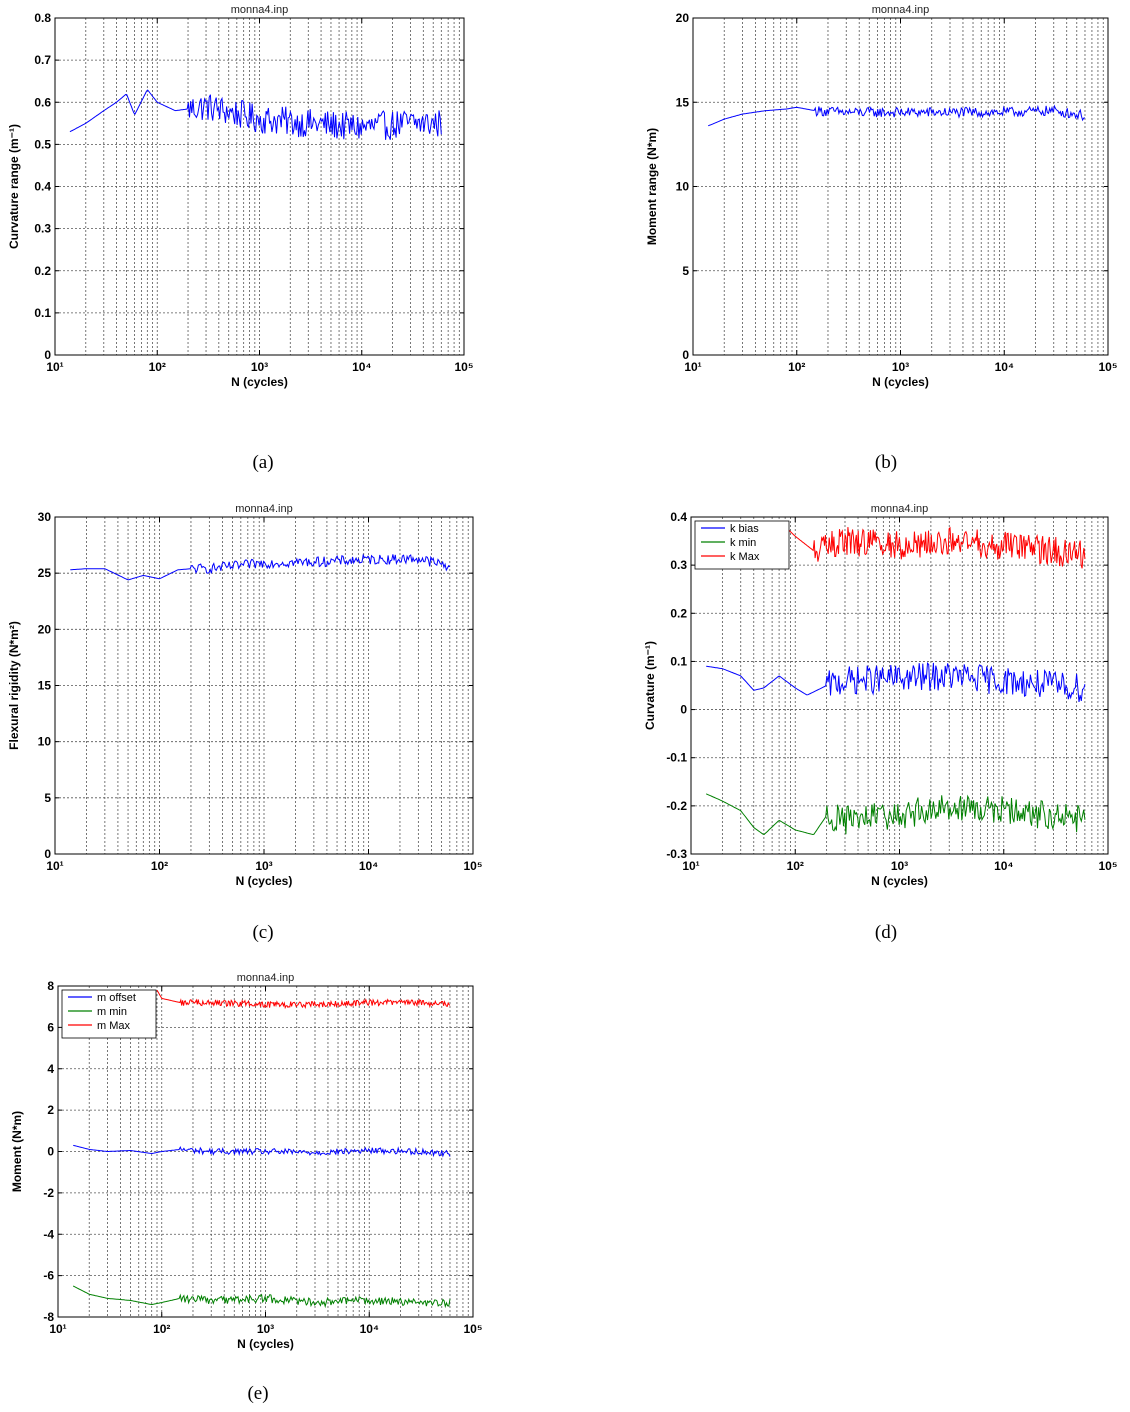  Describe the element at coordinates (50, 1027) in the screenshot. I see `y-tick-label: 6` at that location.